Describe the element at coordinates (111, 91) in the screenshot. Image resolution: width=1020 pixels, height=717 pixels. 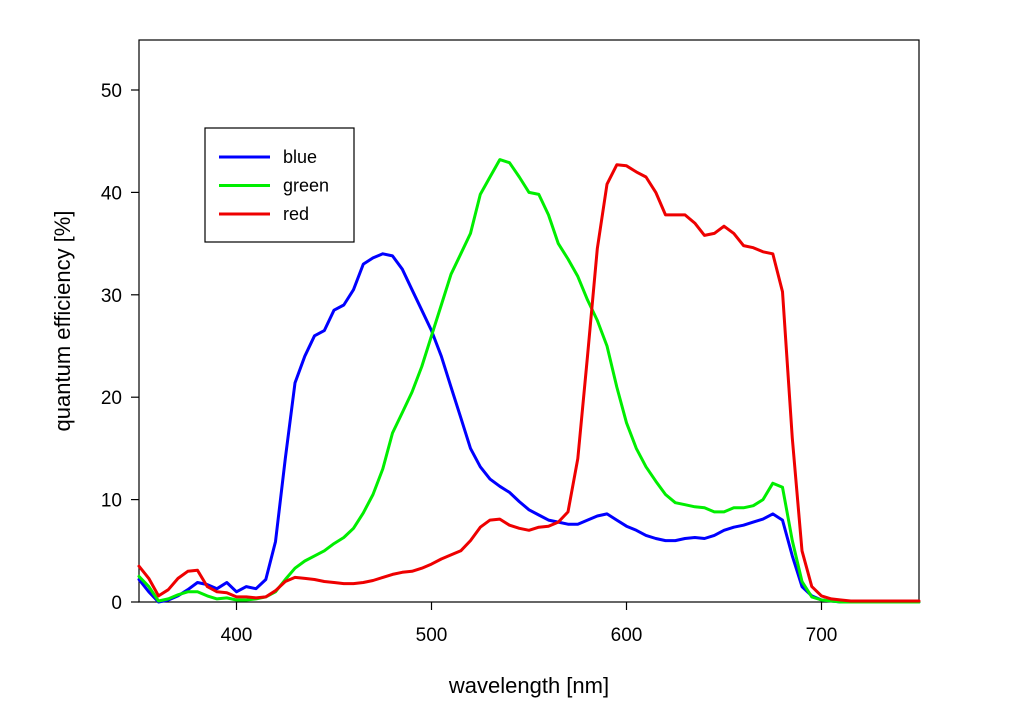
I see `y-tick-label: 50` at that location.